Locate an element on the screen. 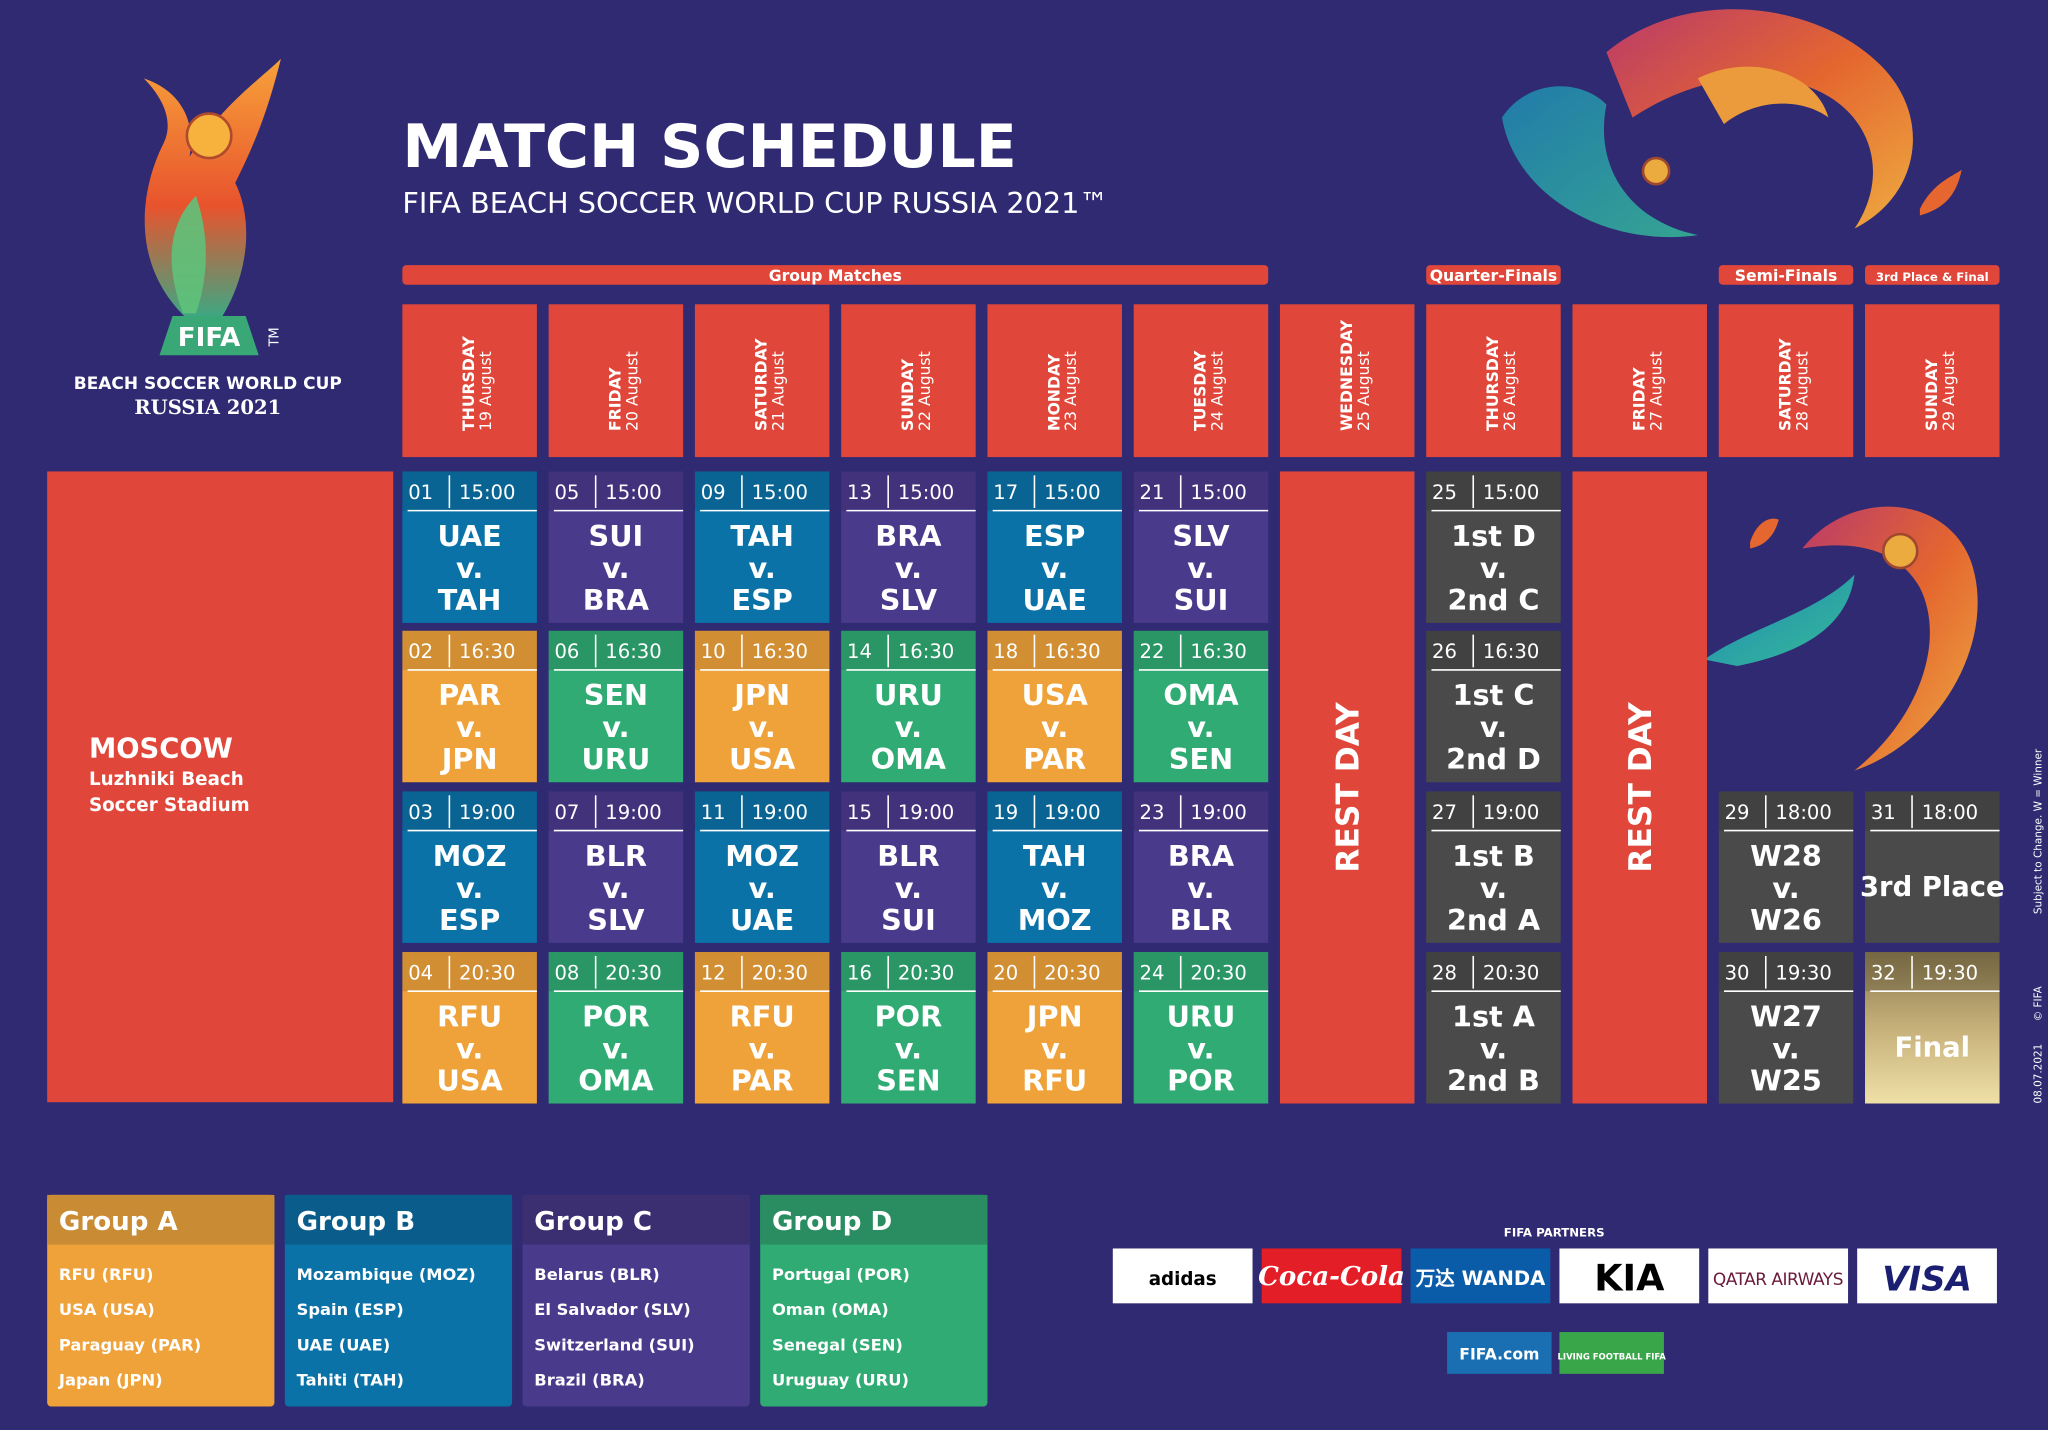 The width and height of the screenshot is (2048, 1430). match-number: 04 is located at coordinates (420, 972).